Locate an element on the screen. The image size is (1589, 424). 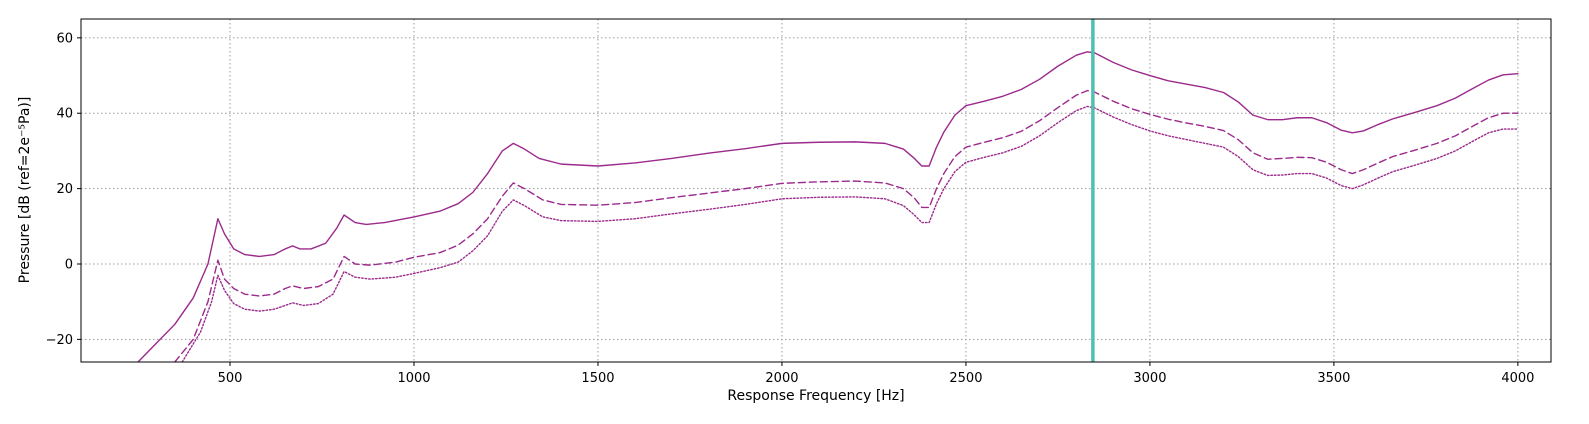
y-tick-label: −20 is located at coordinates (59, 340).